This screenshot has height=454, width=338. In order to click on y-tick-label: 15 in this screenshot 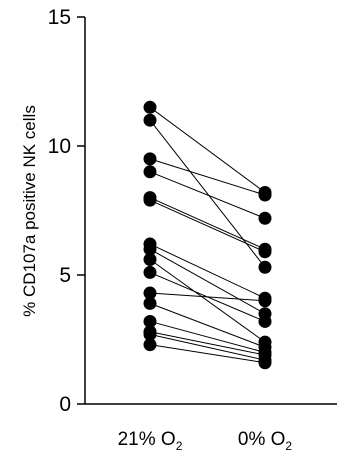, I will do `click(59, 17)`.